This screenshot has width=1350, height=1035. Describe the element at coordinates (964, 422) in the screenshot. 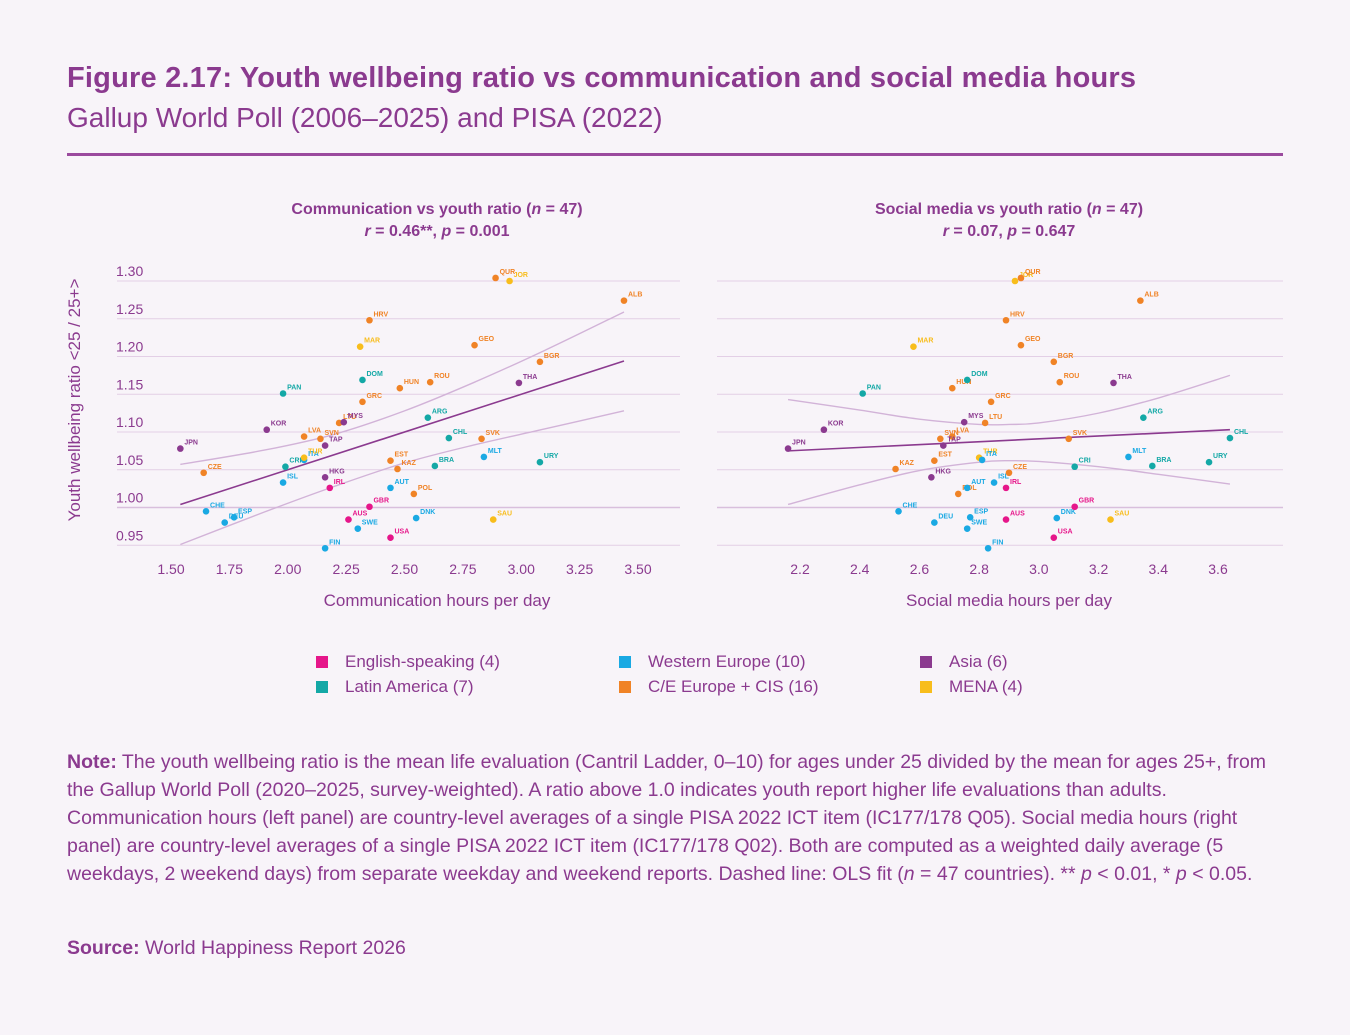

I see `data-point-mys` at that location.